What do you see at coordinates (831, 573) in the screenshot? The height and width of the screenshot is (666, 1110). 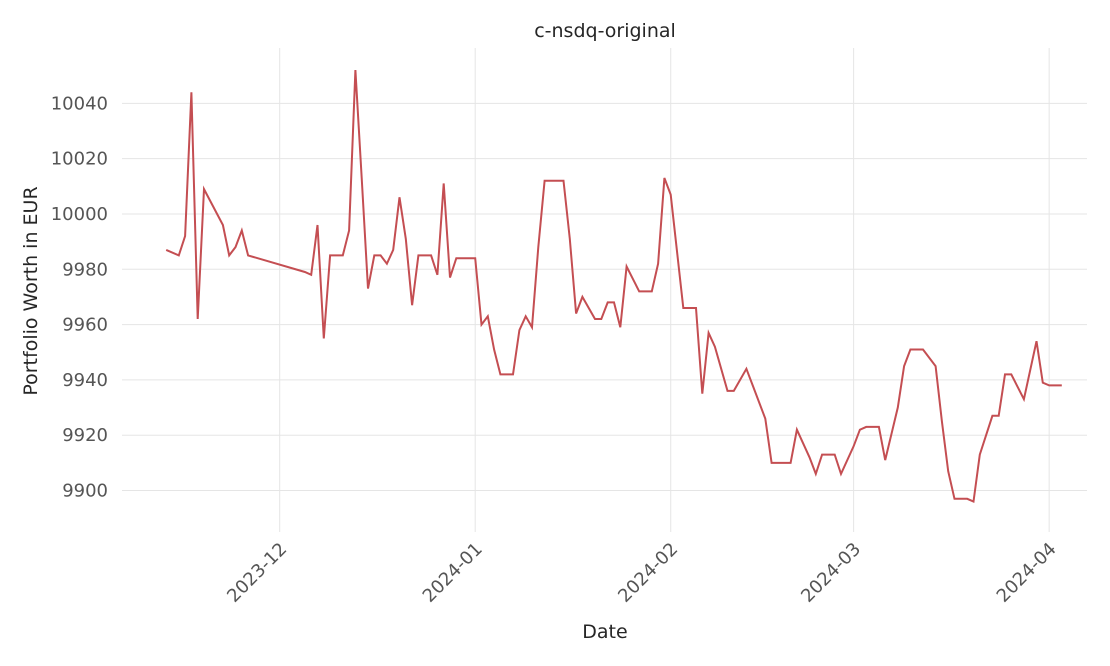 I see `x-tick-label: 2024-03` at bounding box center [831, 573].